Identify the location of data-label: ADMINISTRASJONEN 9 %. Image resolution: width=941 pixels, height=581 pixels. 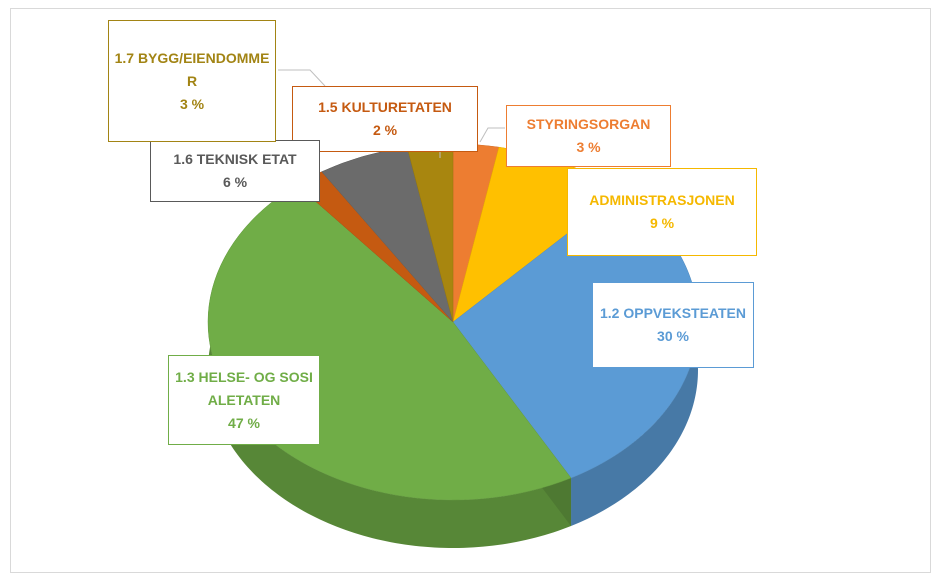
(662, 212).